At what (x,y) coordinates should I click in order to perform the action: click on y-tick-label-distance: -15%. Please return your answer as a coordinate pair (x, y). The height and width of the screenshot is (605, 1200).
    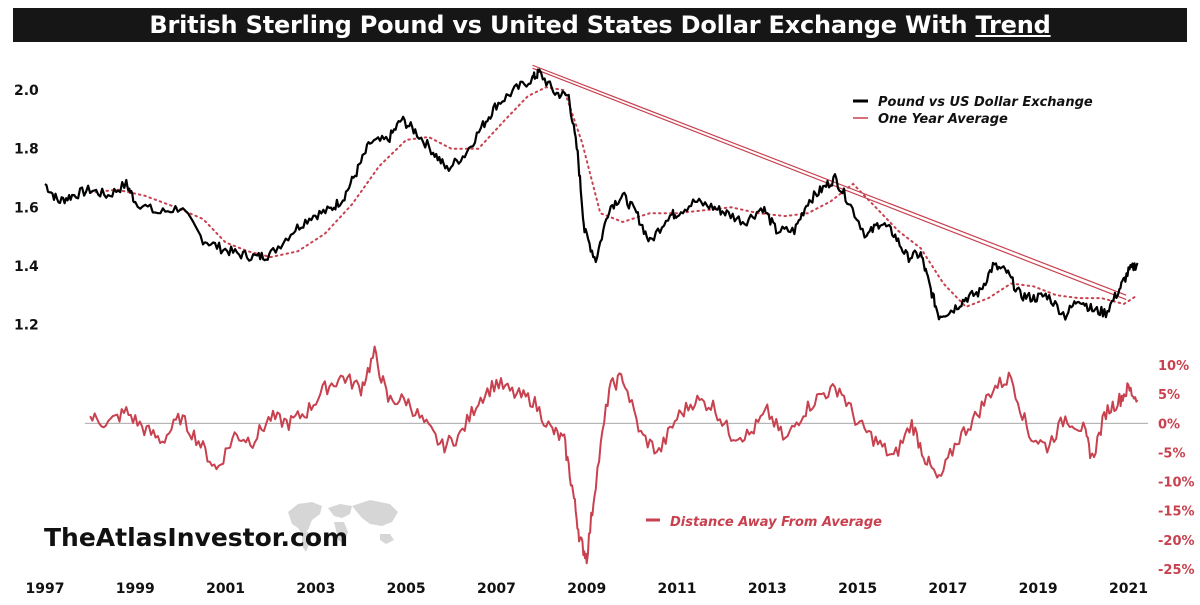
    Looking at the image, I should click on (1176, 512).